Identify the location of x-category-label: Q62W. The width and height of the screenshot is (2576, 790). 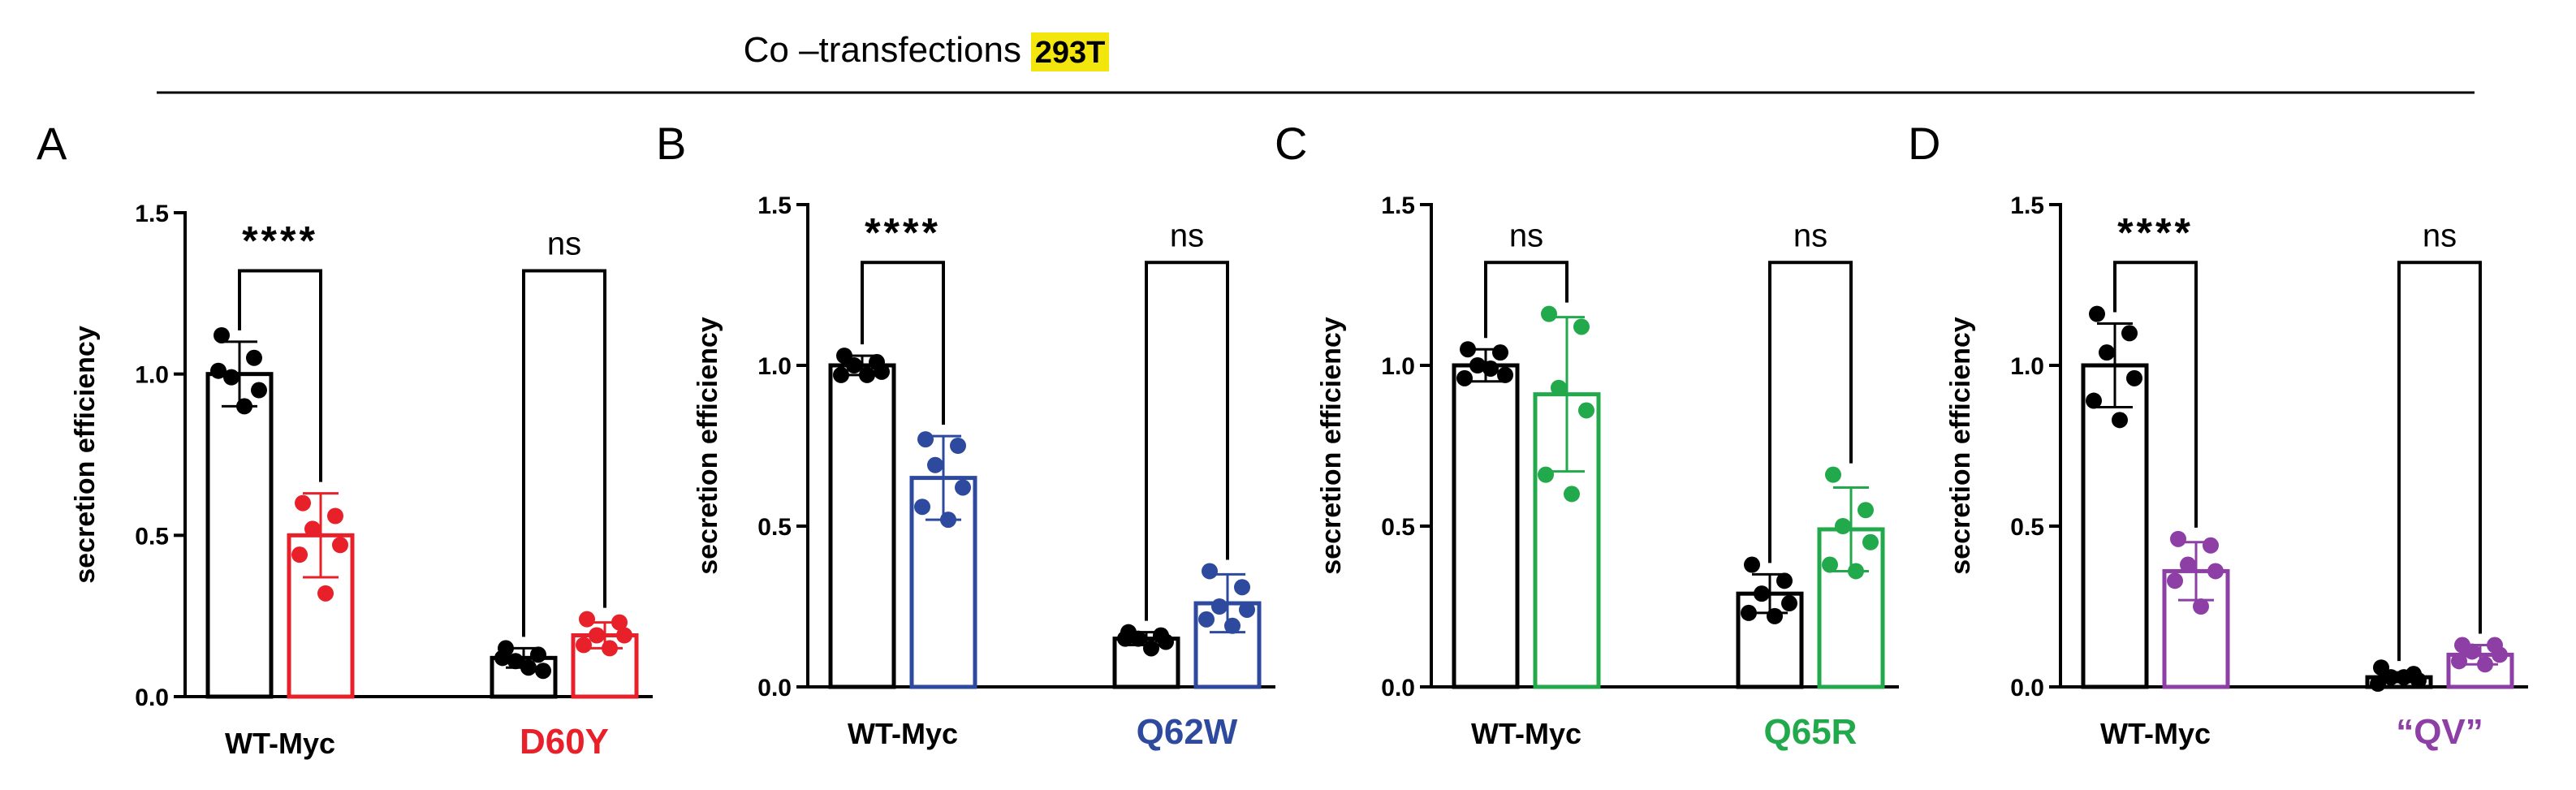
(1187, 732).